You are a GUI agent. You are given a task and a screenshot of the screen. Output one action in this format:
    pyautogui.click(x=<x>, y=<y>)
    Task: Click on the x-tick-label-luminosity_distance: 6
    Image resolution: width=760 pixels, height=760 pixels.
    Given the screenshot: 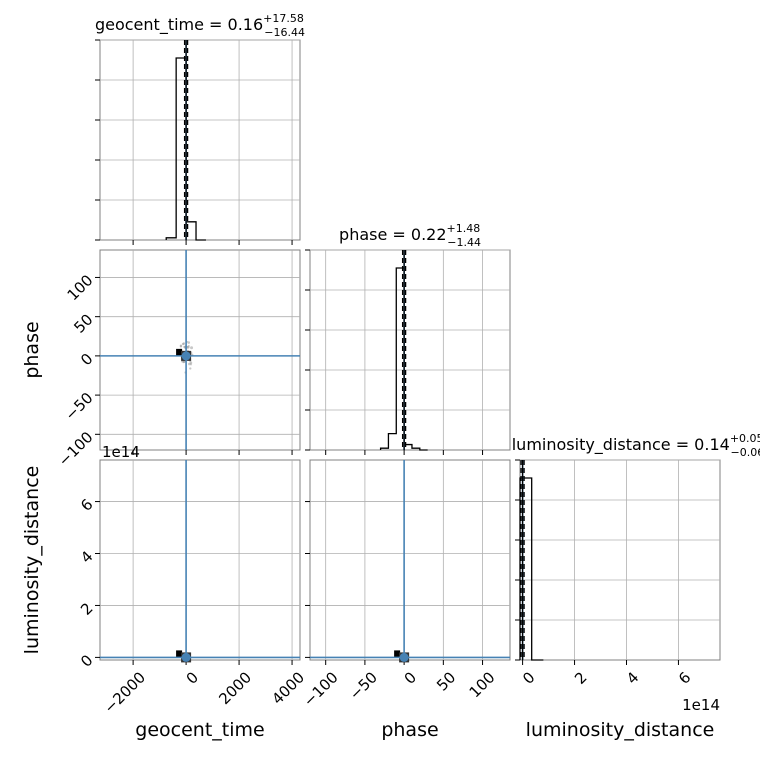 What is the action you would take?
    pyautogui.click(x=684, y=677)
    